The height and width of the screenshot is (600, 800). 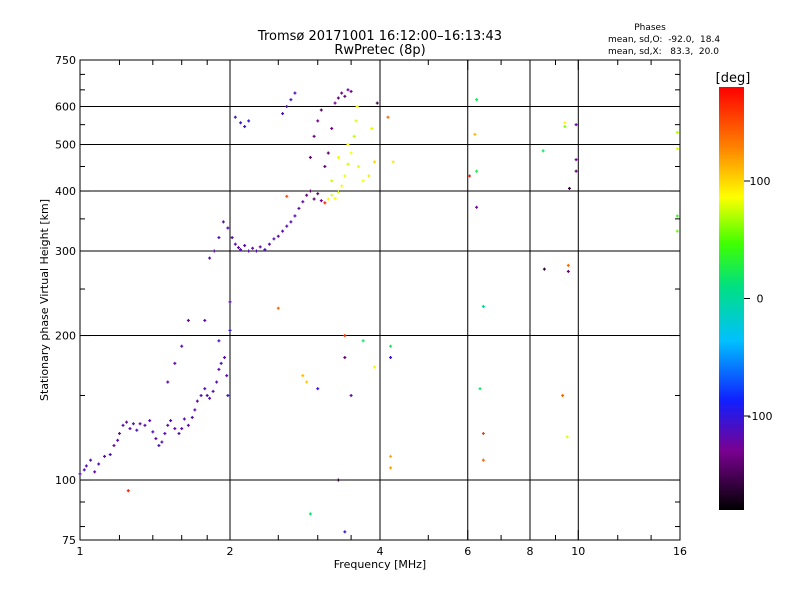 I want to click on colorbar-tick-label: 100, so click(x=760, y=181).